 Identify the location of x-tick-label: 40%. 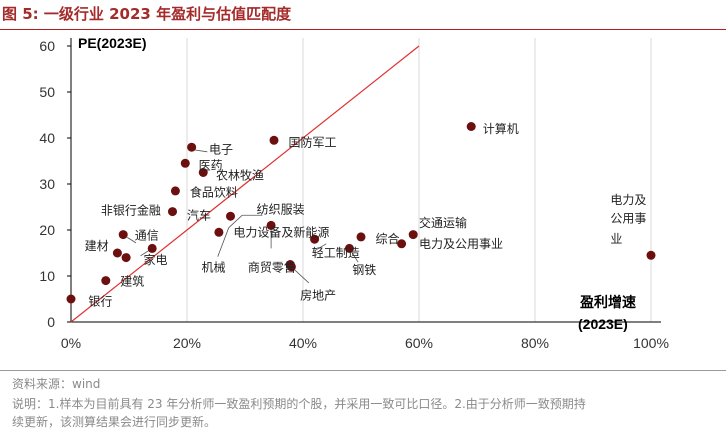
(303, 343).